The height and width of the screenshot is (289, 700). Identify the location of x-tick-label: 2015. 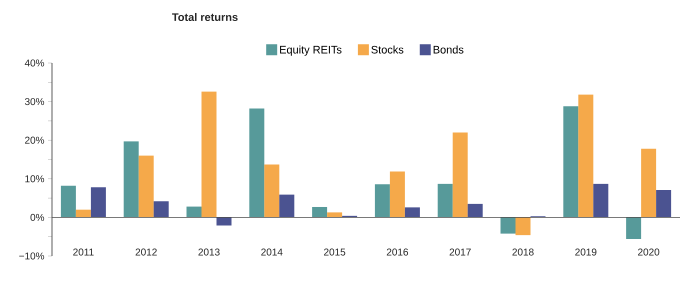
(335, 252).